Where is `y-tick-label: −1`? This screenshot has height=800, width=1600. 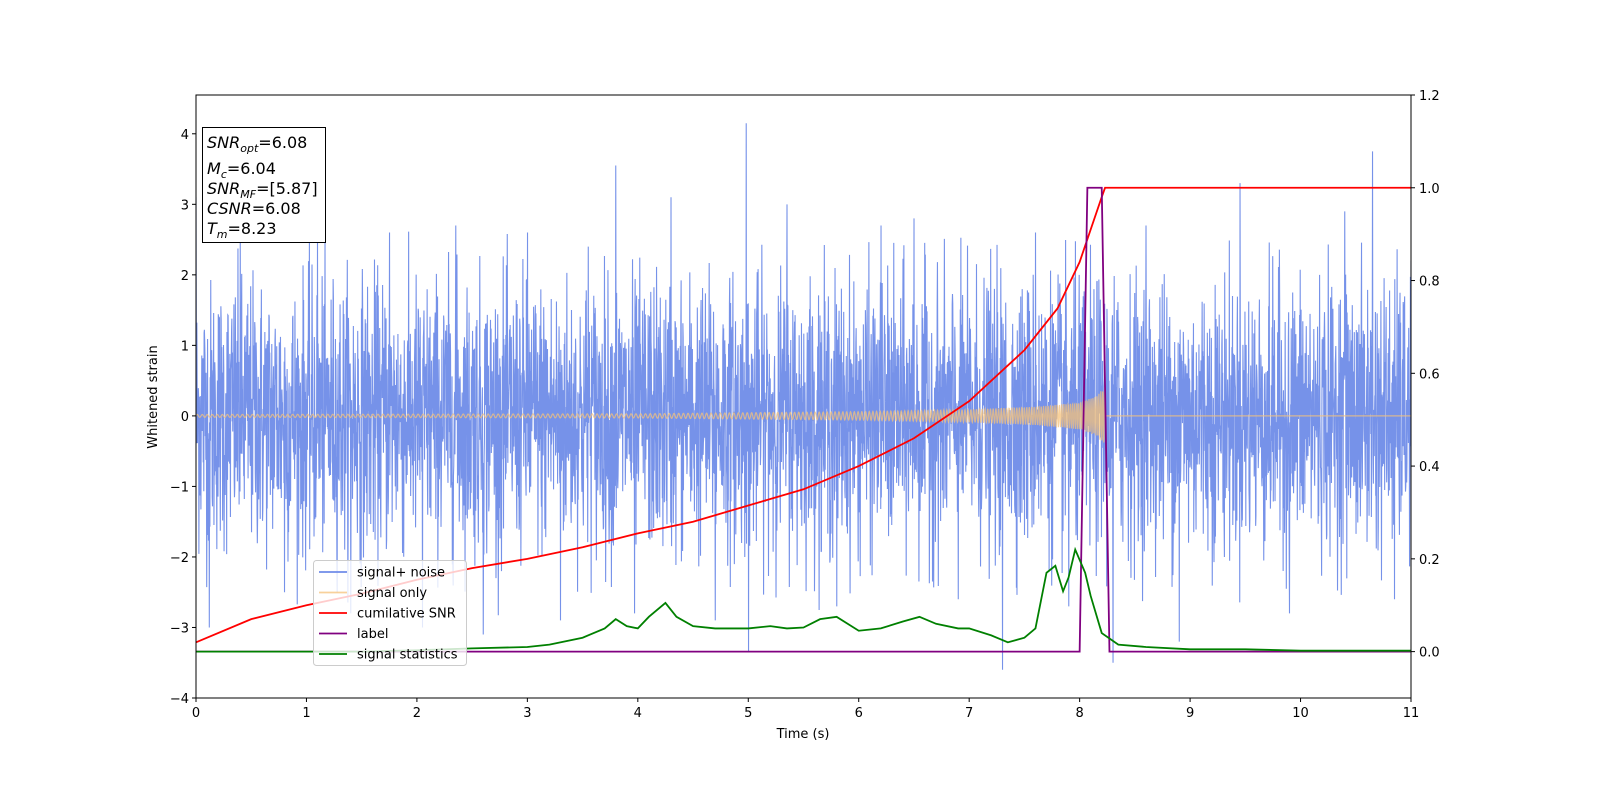
y-tick-label: −1 is located at coordinates (179, 487).